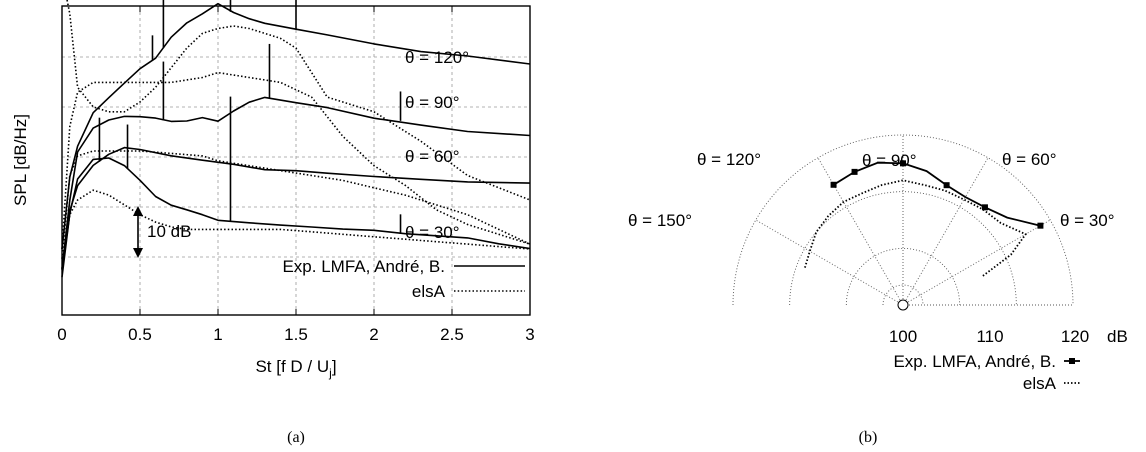 This screenshot has height=452, width=1146. Describe the element at coordinates (989, 336) in the screenshot. I see `radial-tick-label: 110` at that location.